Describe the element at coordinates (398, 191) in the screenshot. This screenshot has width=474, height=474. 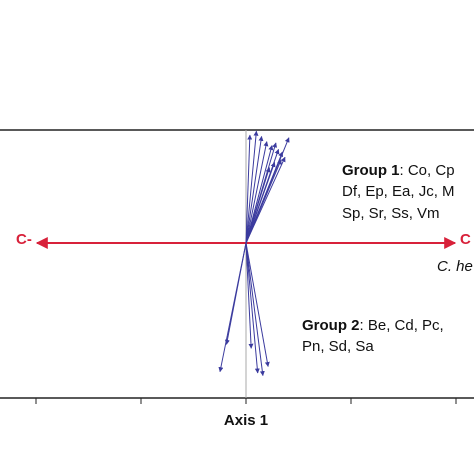
I see `group1-line2: Df, Ep, Ea, Jc, M` at that location.